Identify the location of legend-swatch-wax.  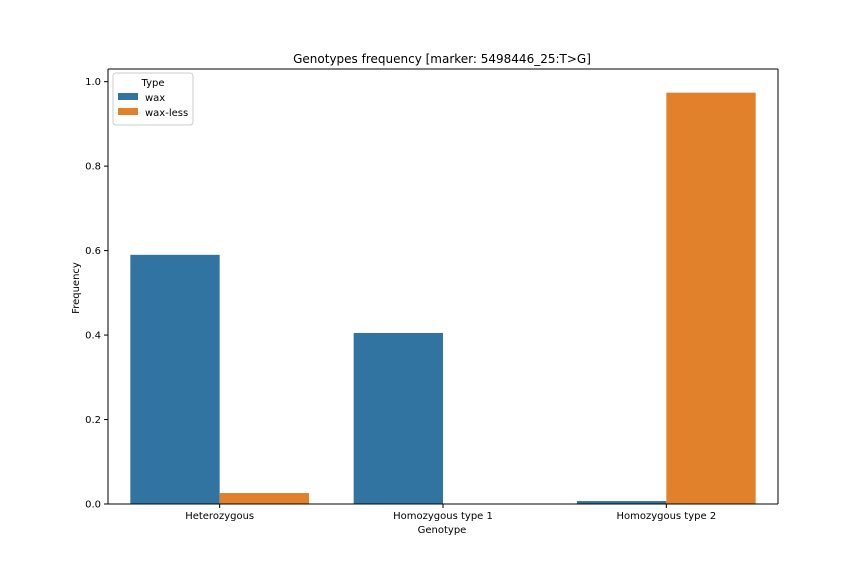
(128, 96).